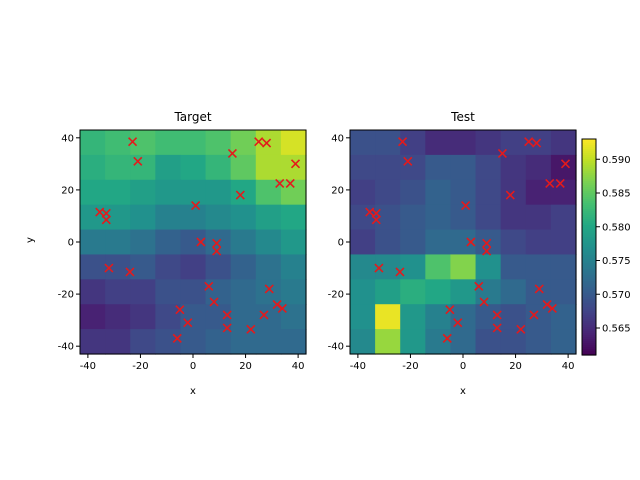 The image size is (640, 480). I want to click on y-tick-label: -40, so click(336, 347).